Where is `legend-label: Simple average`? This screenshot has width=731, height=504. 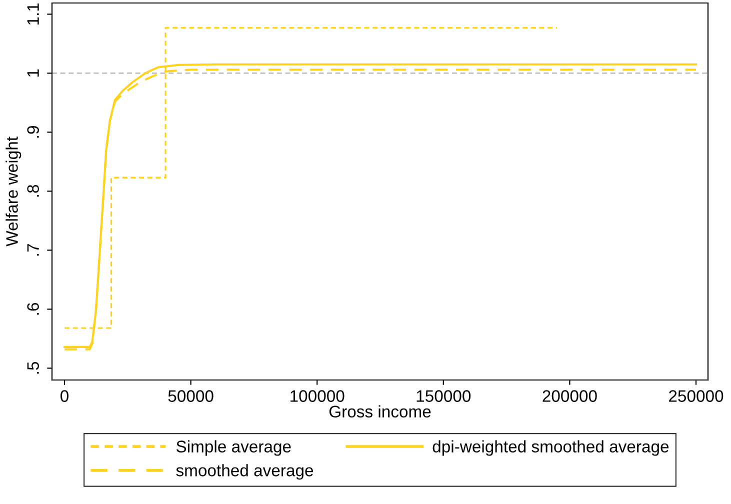 legend-label: Simple average is located at coordinates (233, 448).